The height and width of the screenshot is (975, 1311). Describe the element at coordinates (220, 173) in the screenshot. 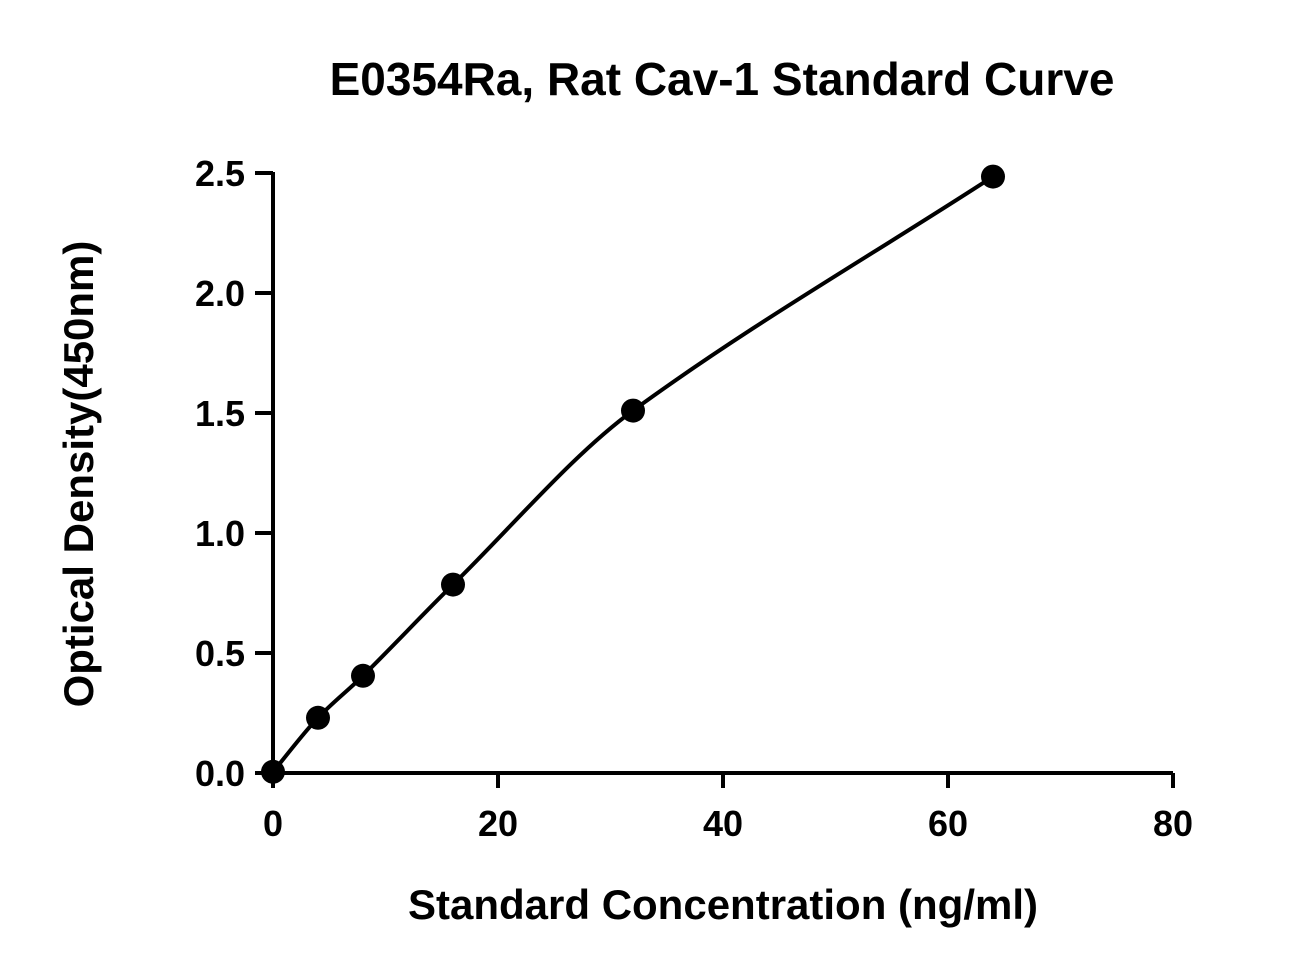

I see `y-tick-label: 2.5` at that location.